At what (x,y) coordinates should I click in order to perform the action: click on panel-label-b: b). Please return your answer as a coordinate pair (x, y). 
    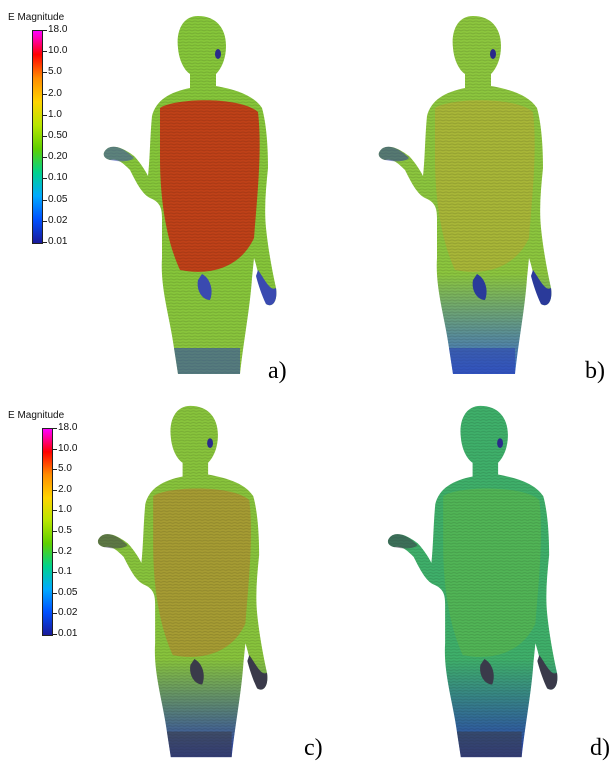
    Looking at the image, I should click on (595, 371).